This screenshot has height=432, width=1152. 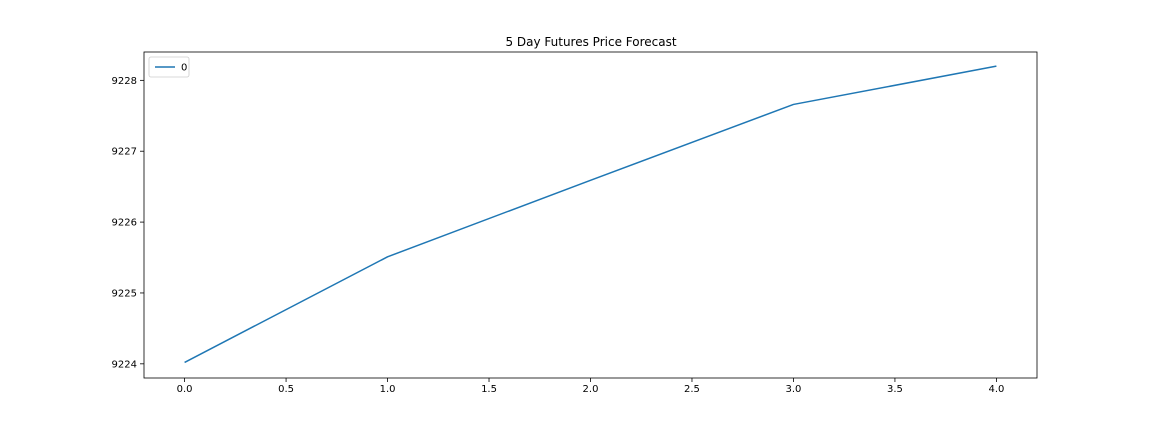 I want to click on legend-label: 0, so click(x=184, y=68).